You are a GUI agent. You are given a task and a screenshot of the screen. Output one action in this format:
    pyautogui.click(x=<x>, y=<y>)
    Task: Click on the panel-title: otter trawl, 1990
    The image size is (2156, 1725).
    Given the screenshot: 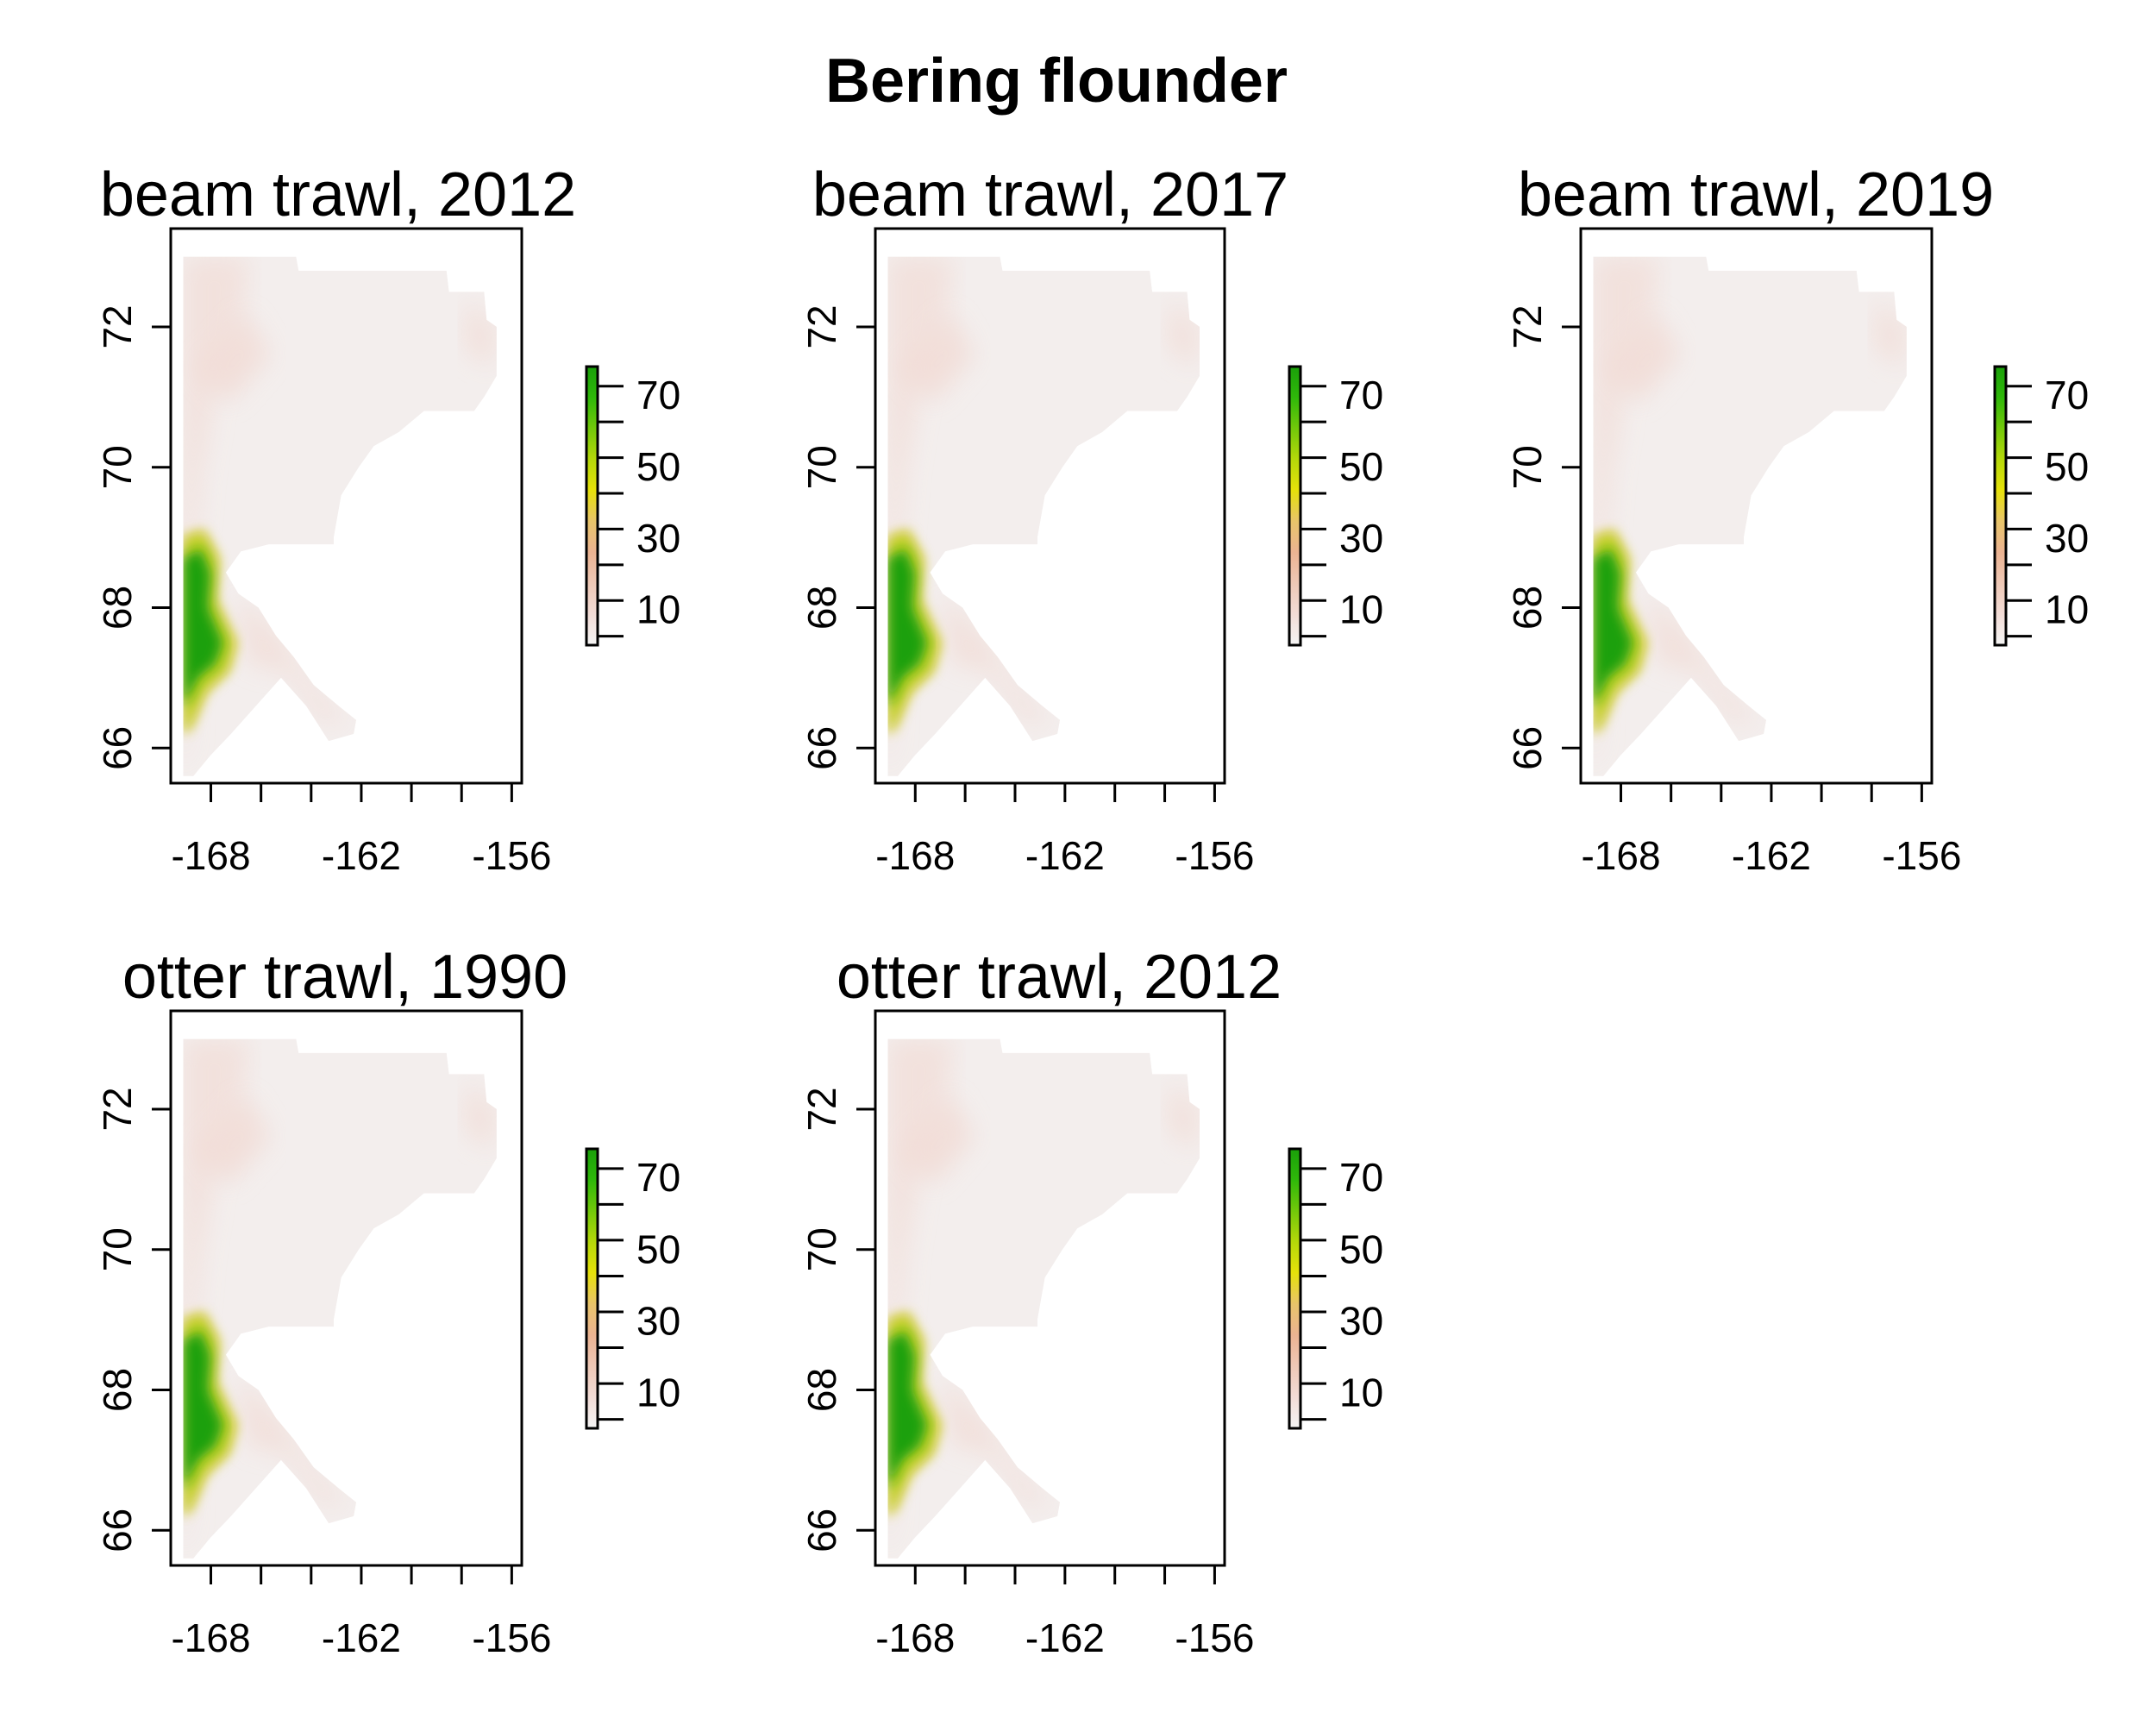 What is the action you would take?
    pyautogui.click(x=344, y=978)
    